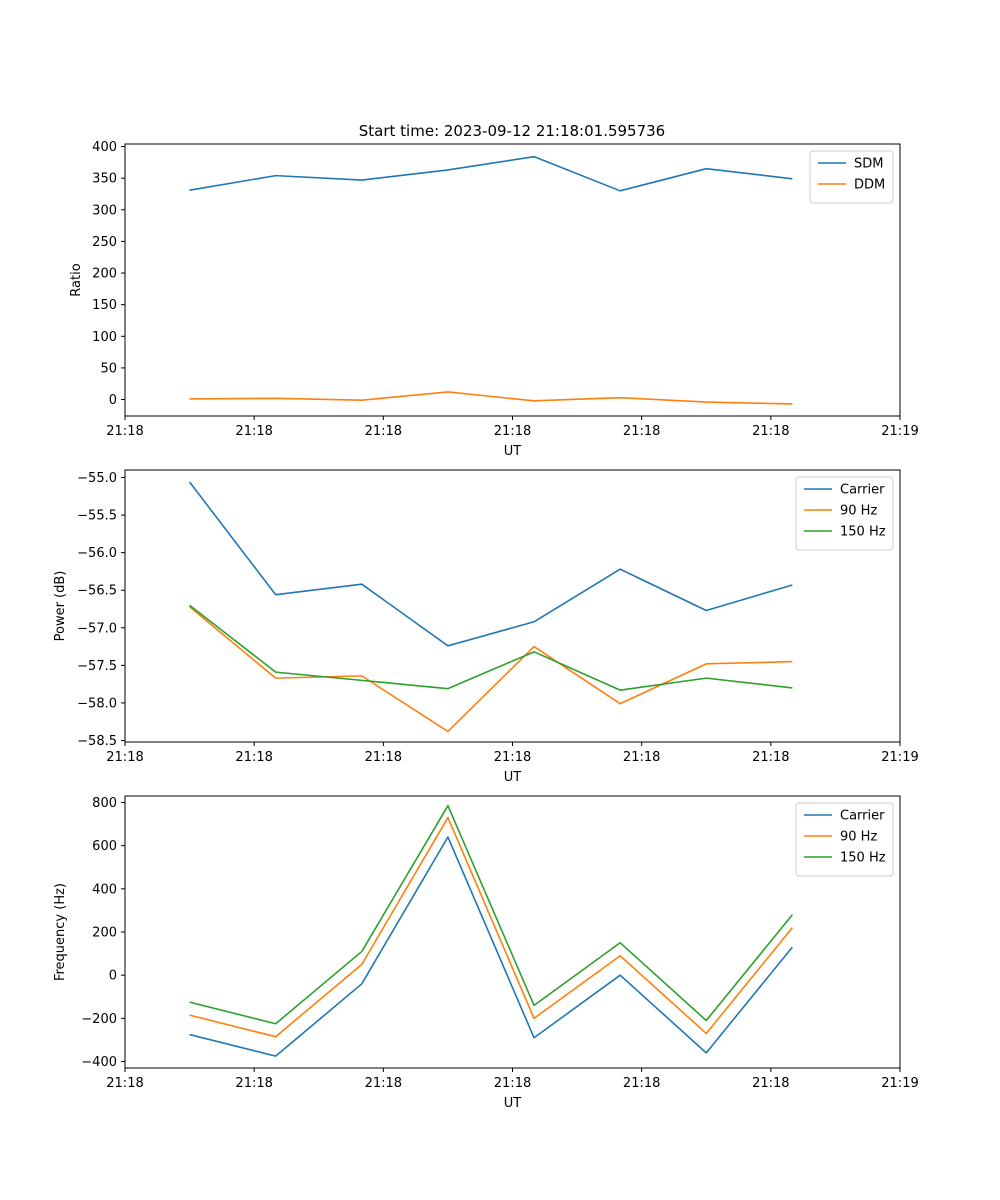  I want to click on chart-2-legend: Carrier 90 Hz 150 Hz, so click(844, 513).